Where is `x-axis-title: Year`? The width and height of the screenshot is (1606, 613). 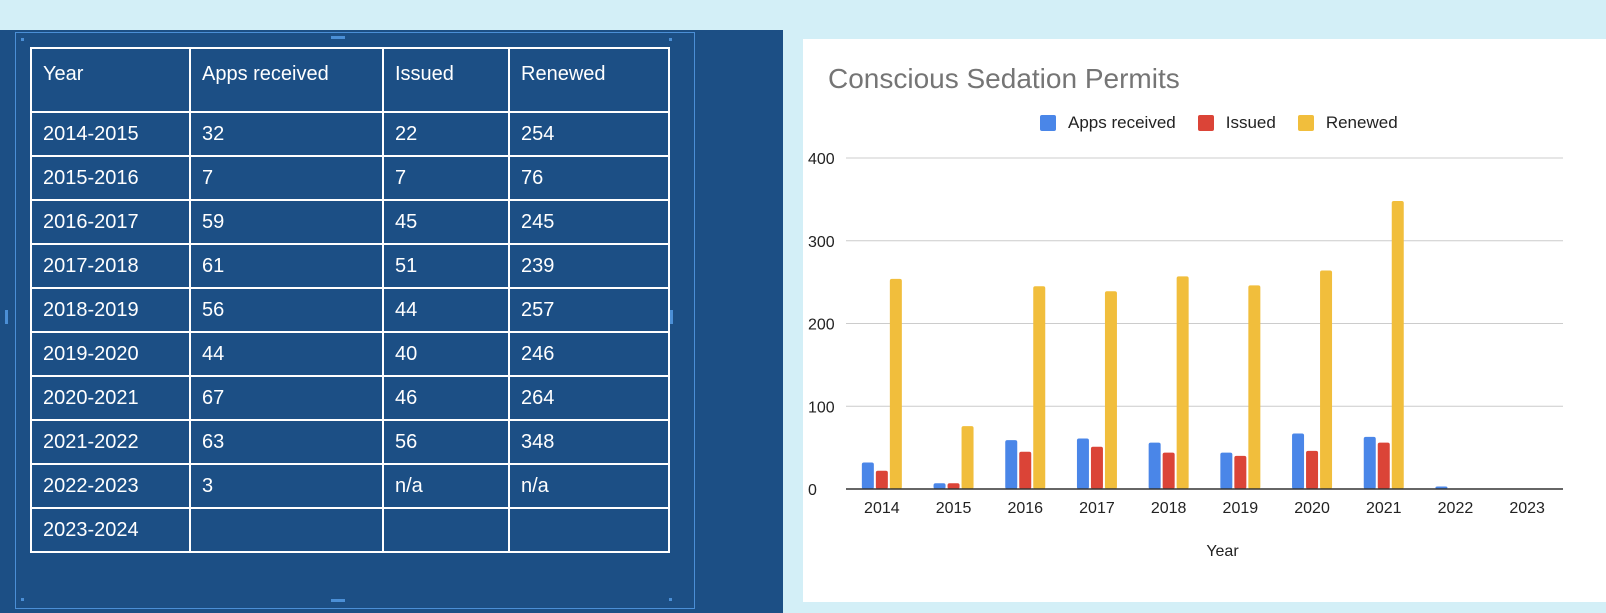 x-axis-title: Year is located at coordinates (1222, 551).